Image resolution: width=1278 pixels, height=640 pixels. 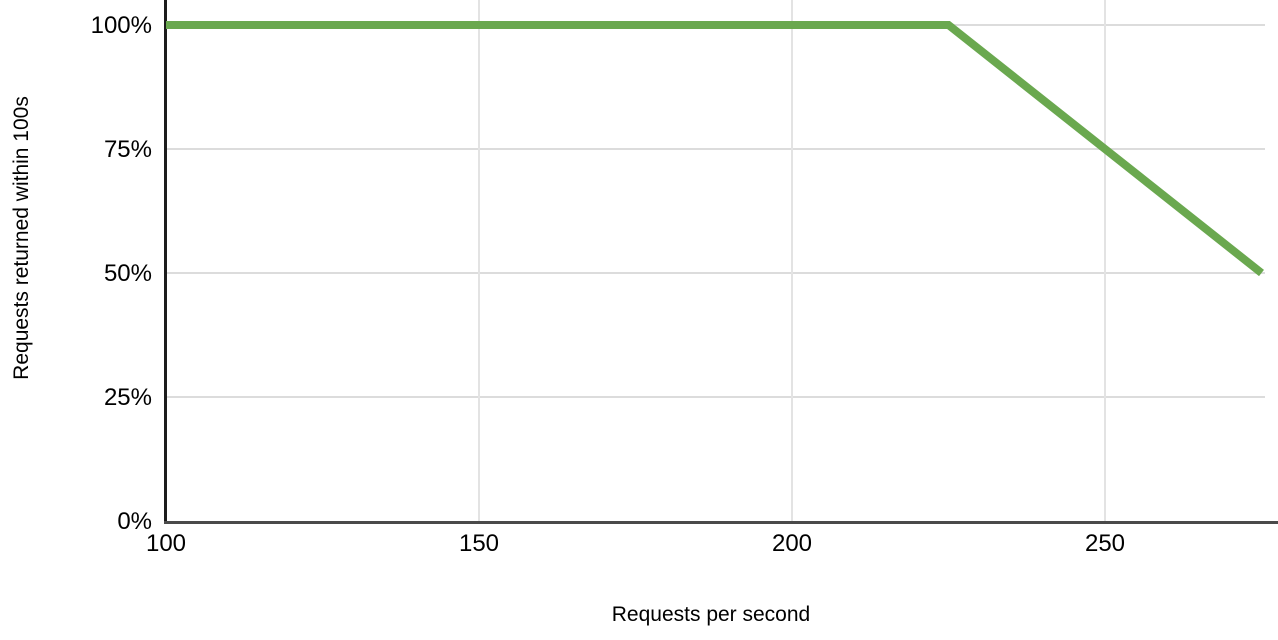 I want to click on x-tick-label: 250, so click(x=1105, y=543).